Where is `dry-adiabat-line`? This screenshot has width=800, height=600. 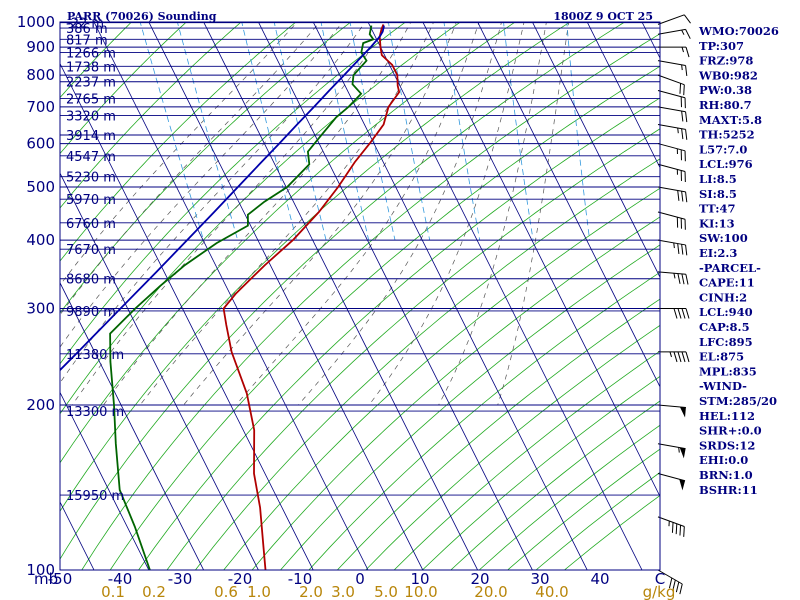 dry-adiabat-line is located at coordinates (96, 60).